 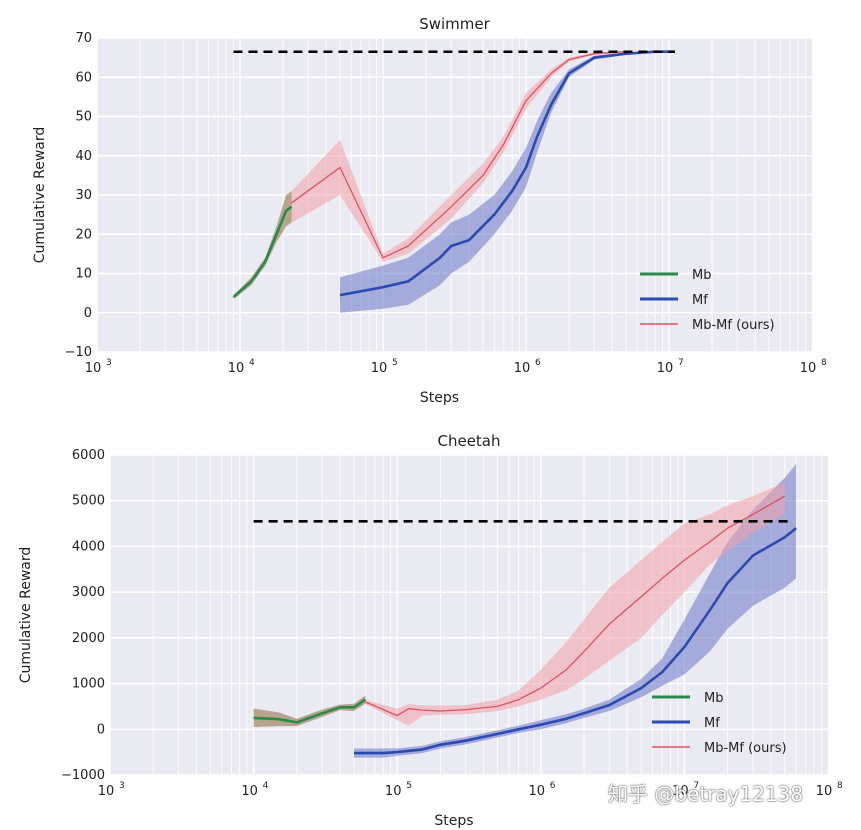 I want to click on y-tick-label: −1000, so click(x=83, y=775).